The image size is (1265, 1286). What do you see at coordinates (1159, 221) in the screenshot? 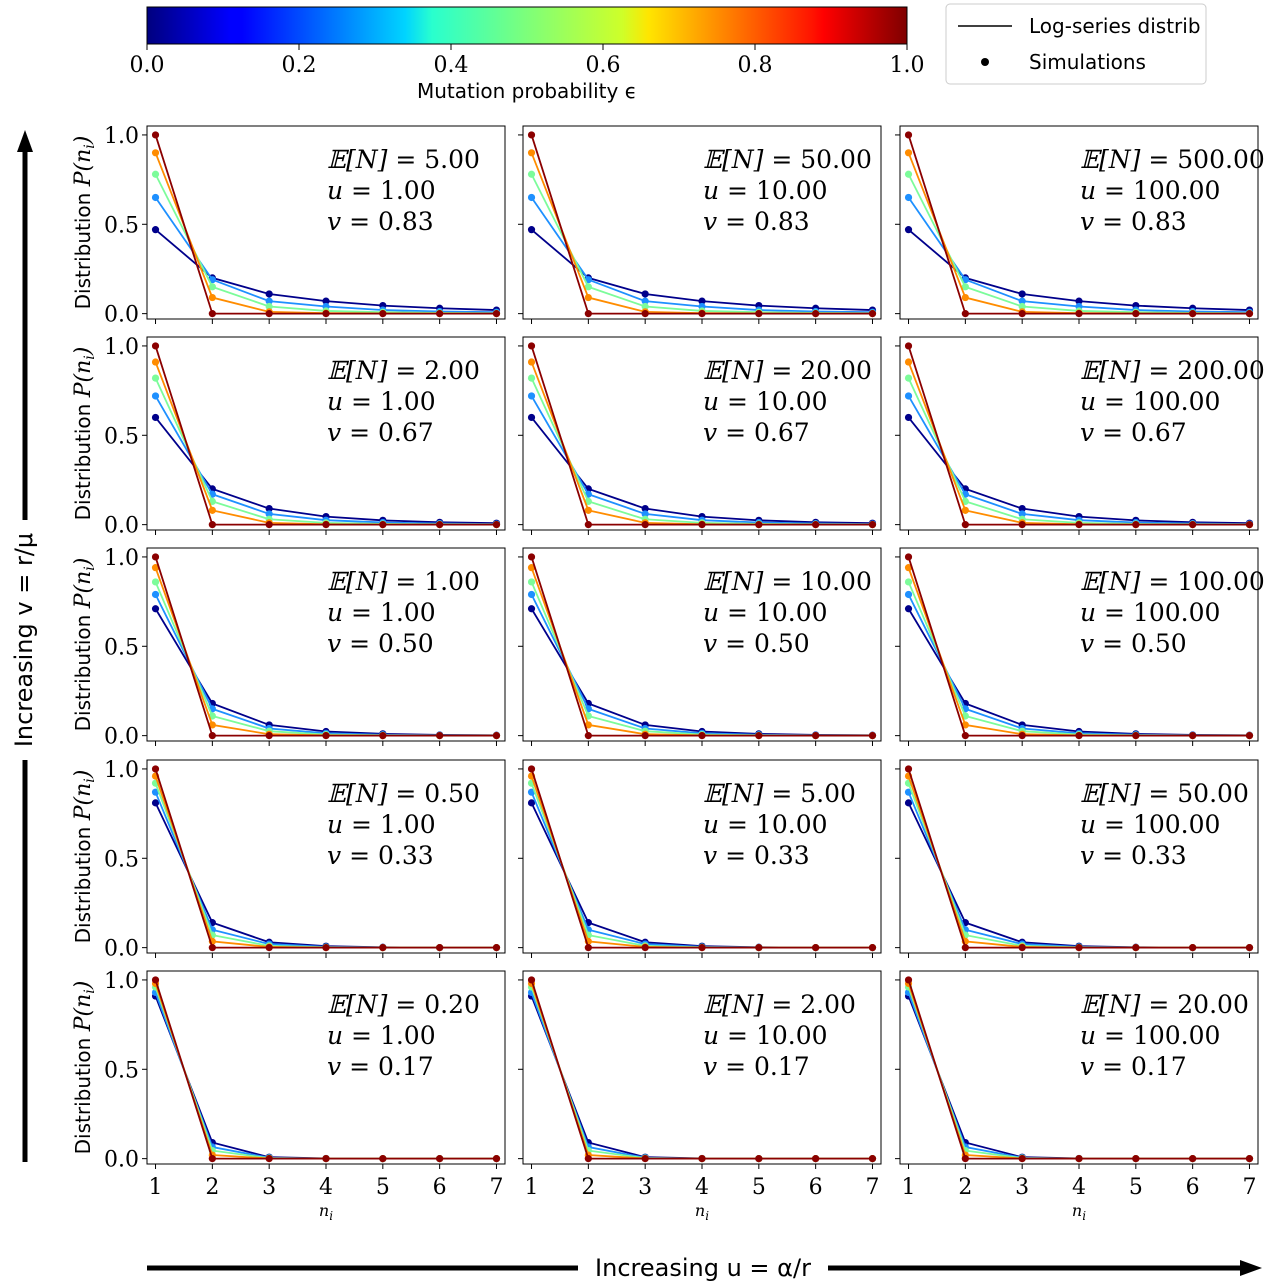
I see `annotation-value: 0.83` at bounding box center [1159, 221].